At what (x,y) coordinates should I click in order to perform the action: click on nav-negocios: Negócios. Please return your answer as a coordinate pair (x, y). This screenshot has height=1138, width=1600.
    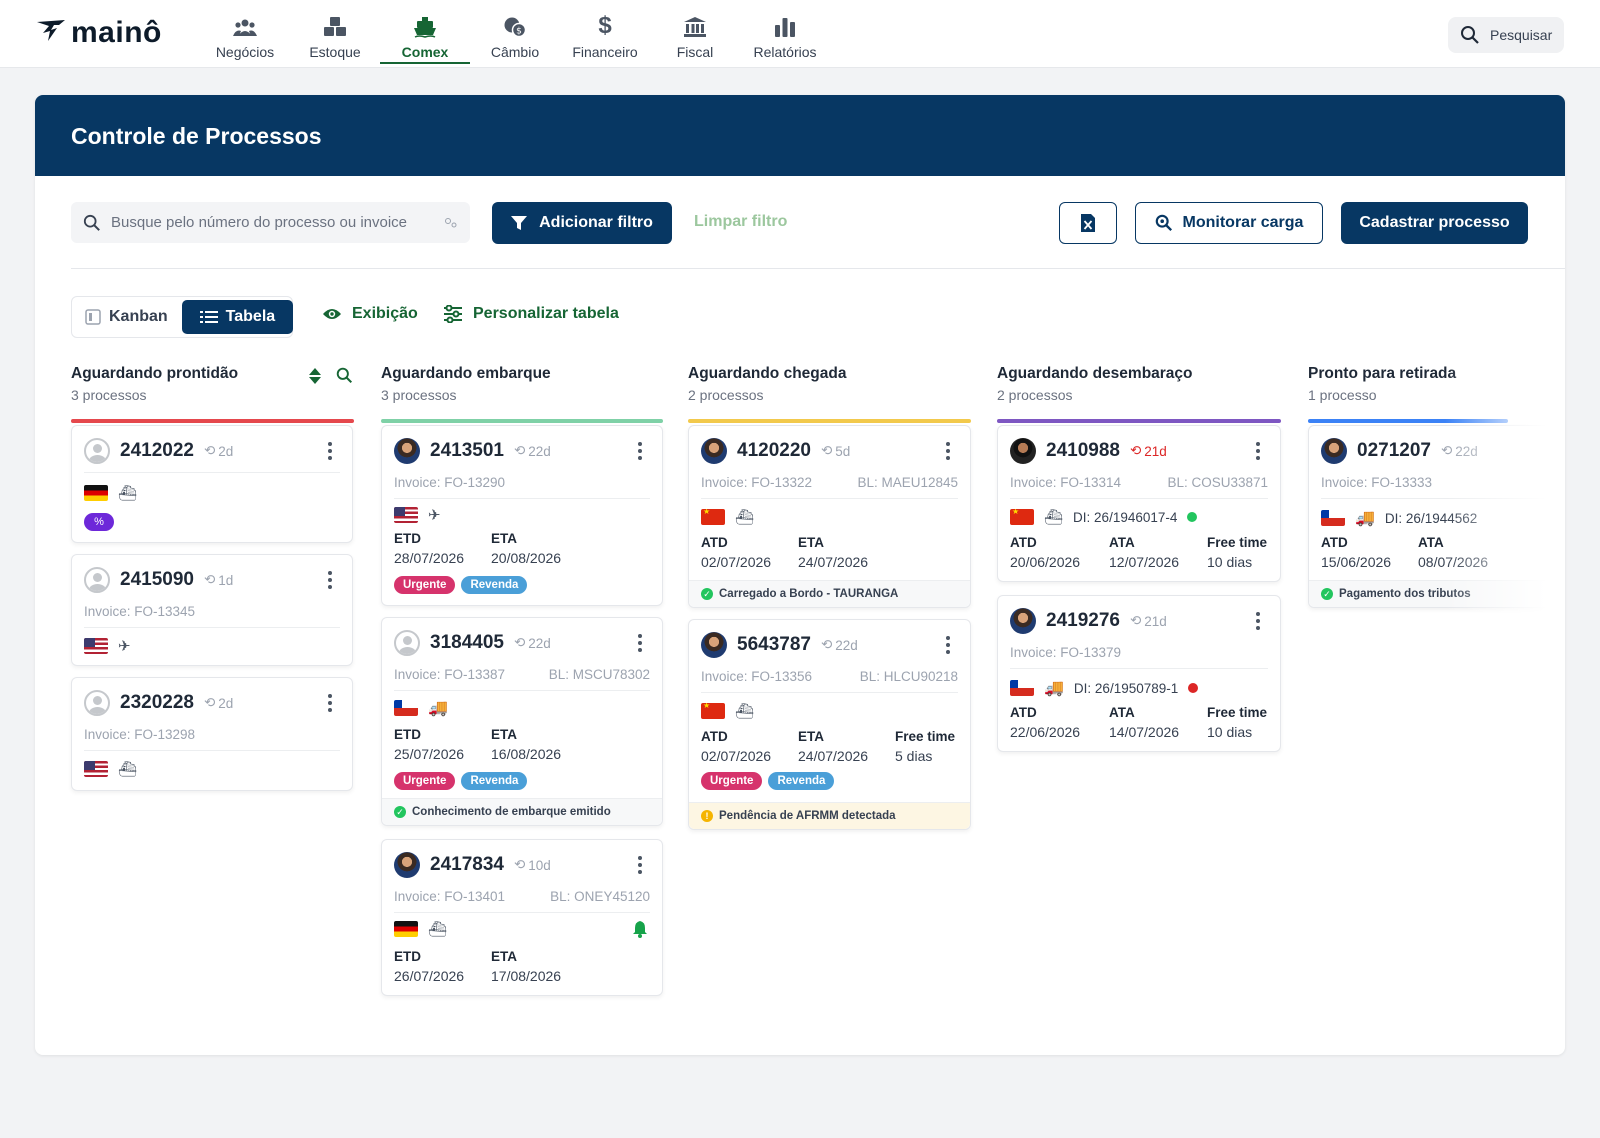
    Looking at the image, I should click on (245, 36).